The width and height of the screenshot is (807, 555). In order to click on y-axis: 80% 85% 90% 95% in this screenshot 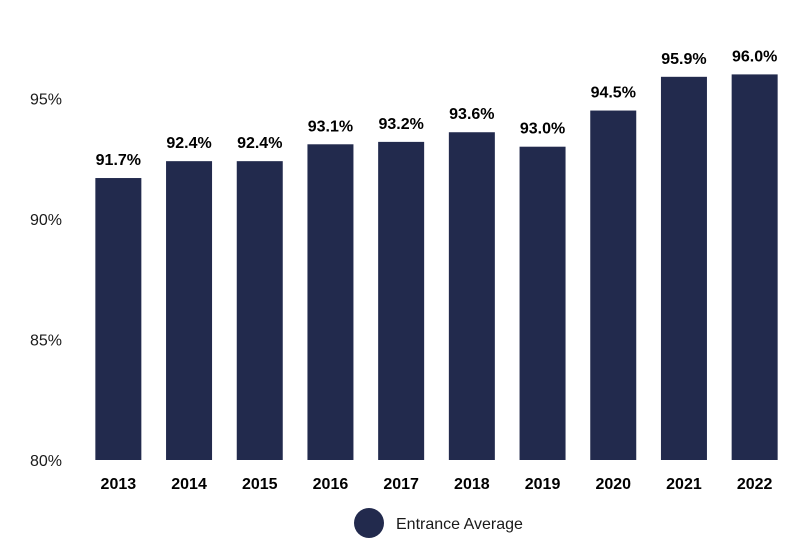, I will do `click(46, 281)`.